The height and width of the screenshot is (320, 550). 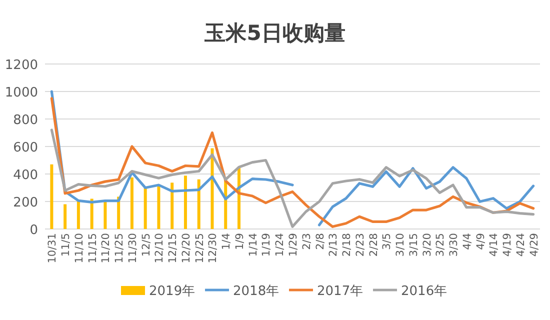 I want to click on legend-label: 2018年, so click(x=256, y=291).